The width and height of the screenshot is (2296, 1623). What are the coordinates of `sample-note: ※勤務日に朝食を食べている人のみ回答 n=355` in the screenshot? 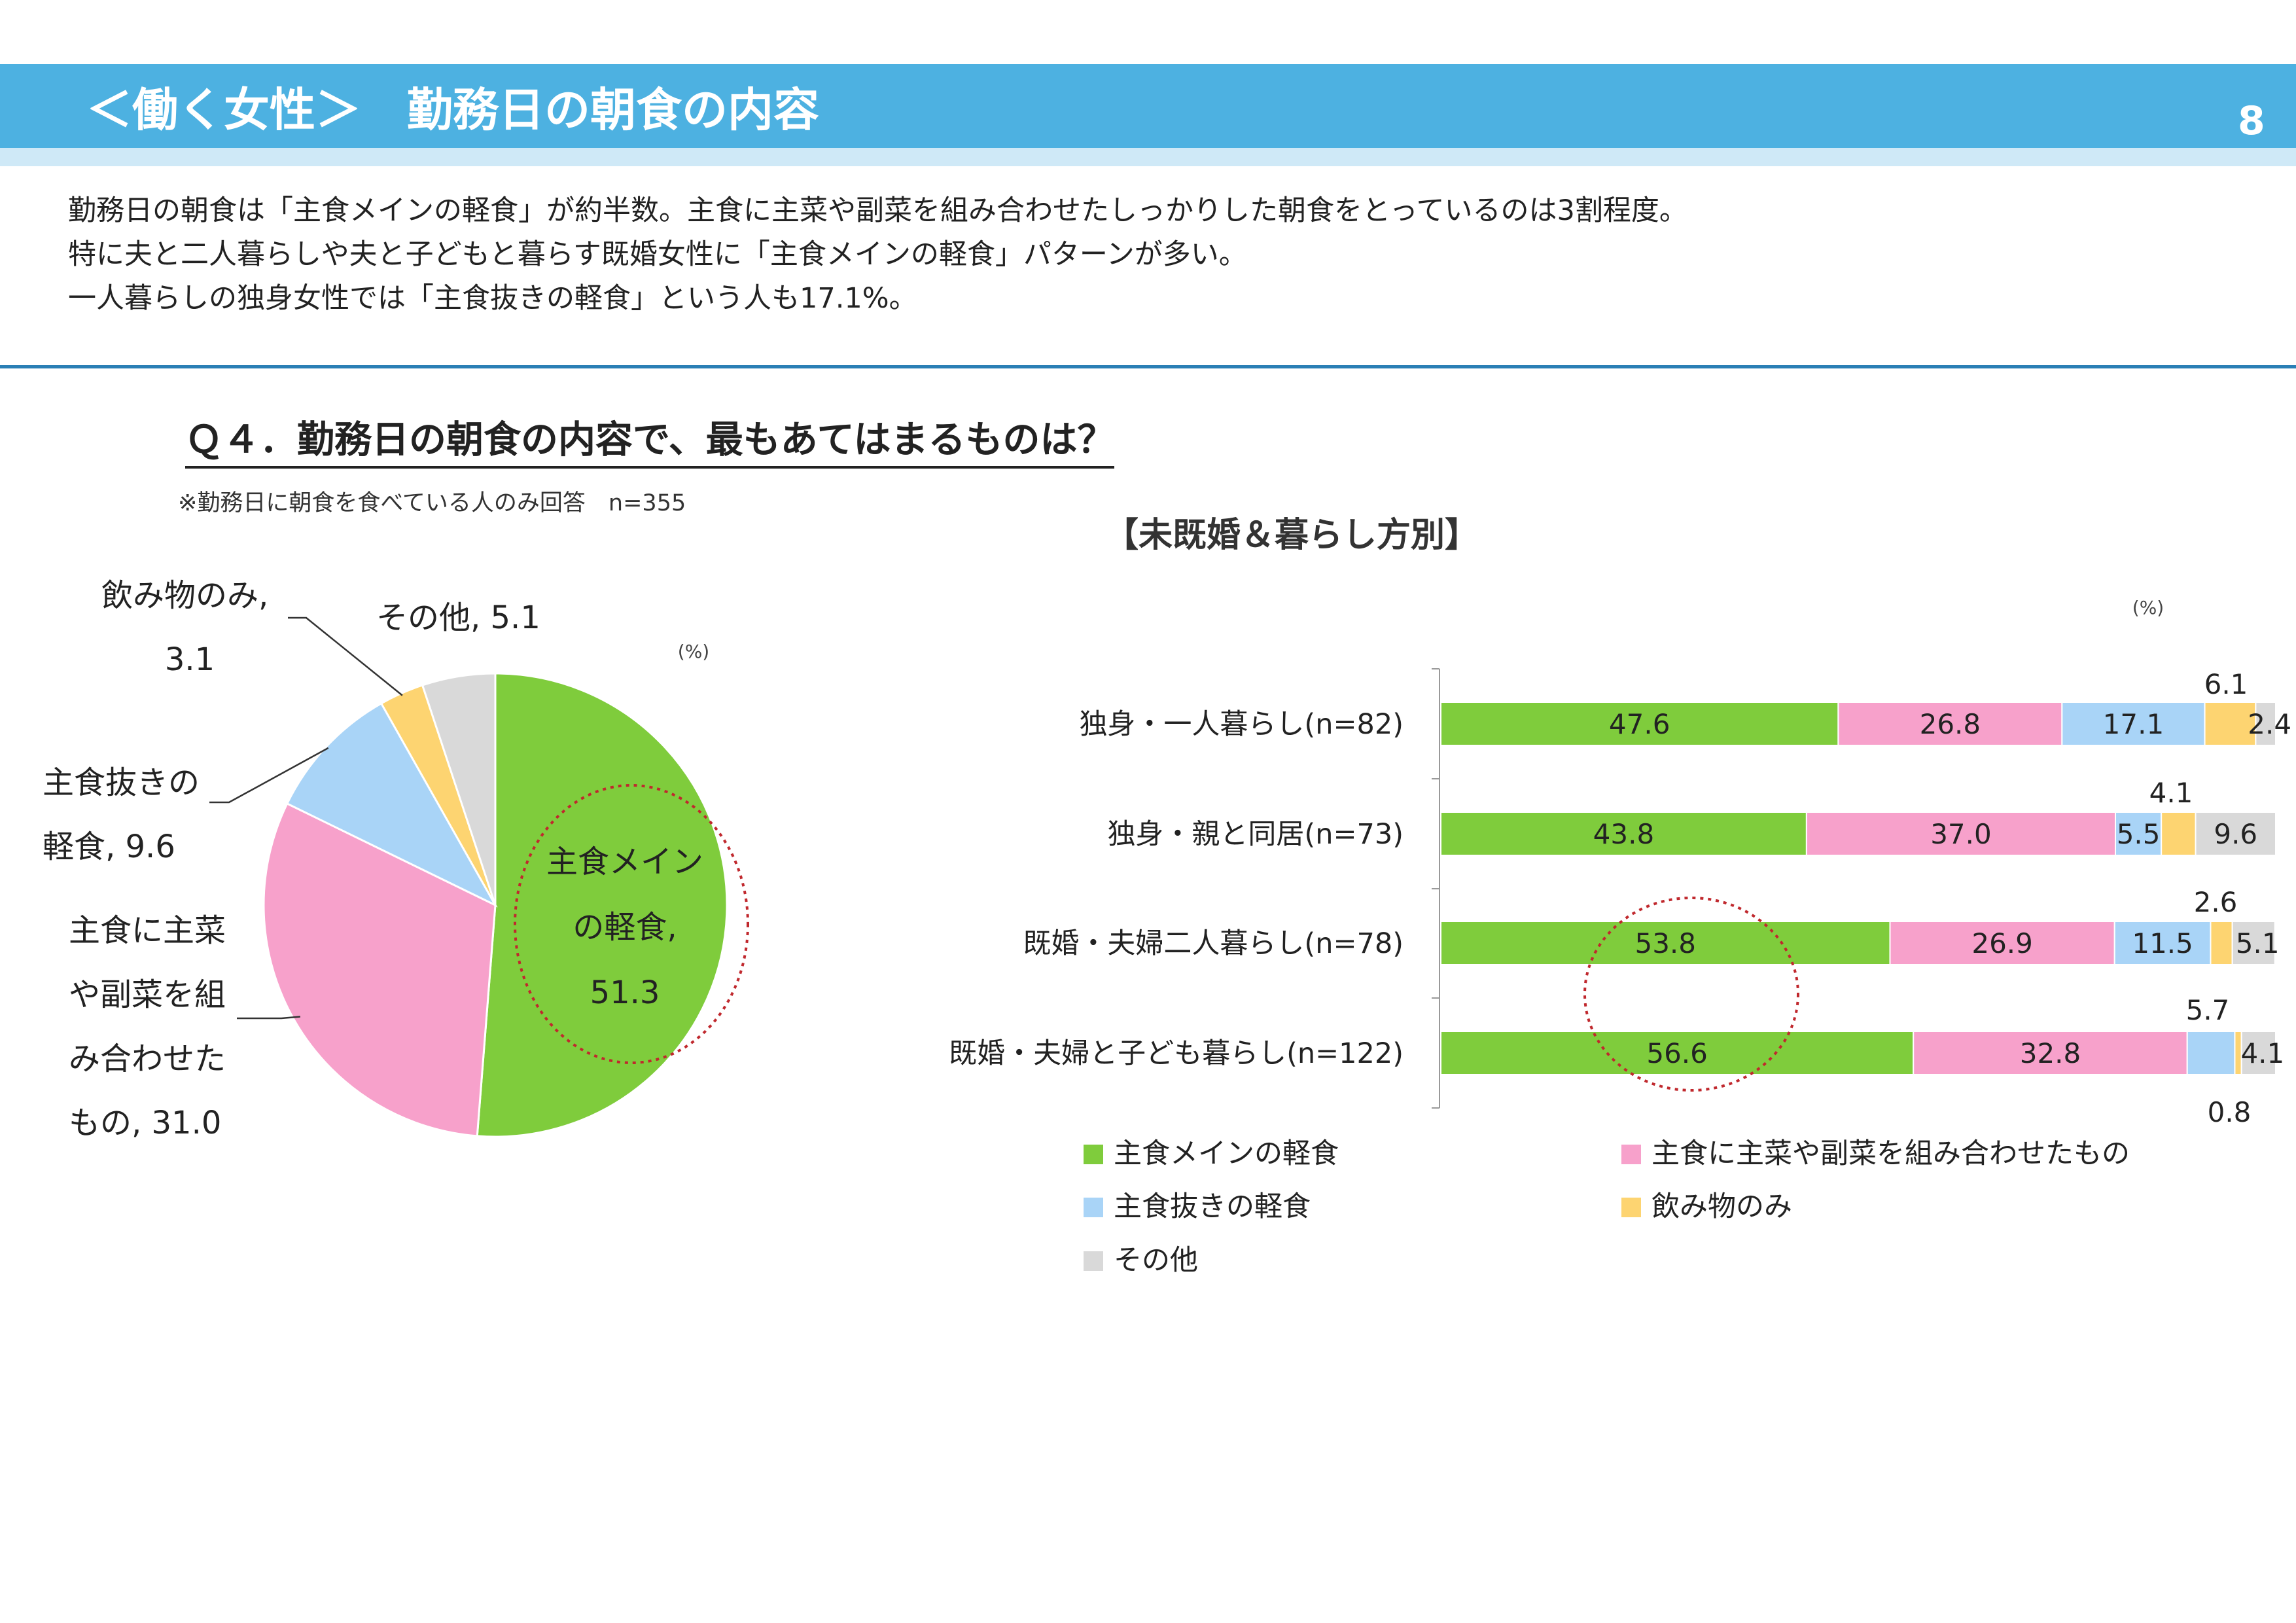 It's located at (432, 503).